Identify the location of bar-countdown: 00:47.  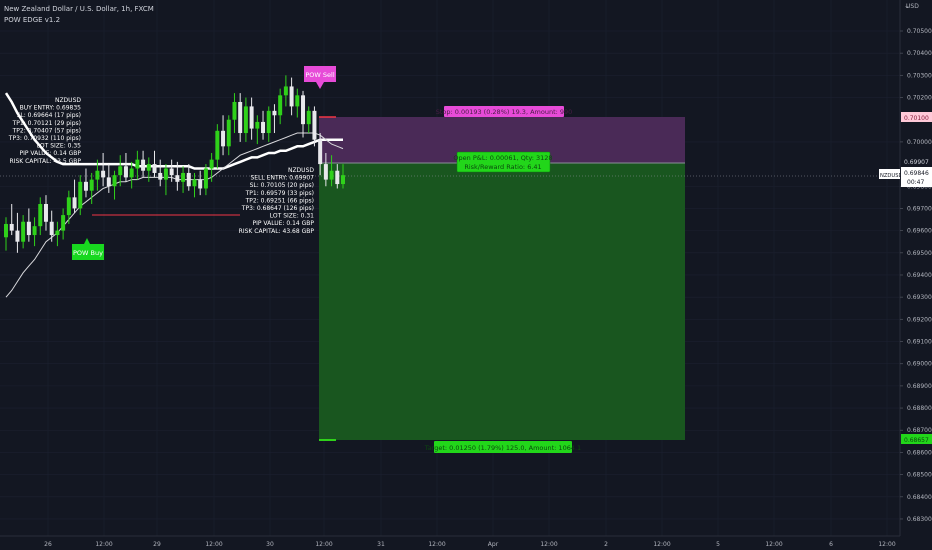
(915, 182).